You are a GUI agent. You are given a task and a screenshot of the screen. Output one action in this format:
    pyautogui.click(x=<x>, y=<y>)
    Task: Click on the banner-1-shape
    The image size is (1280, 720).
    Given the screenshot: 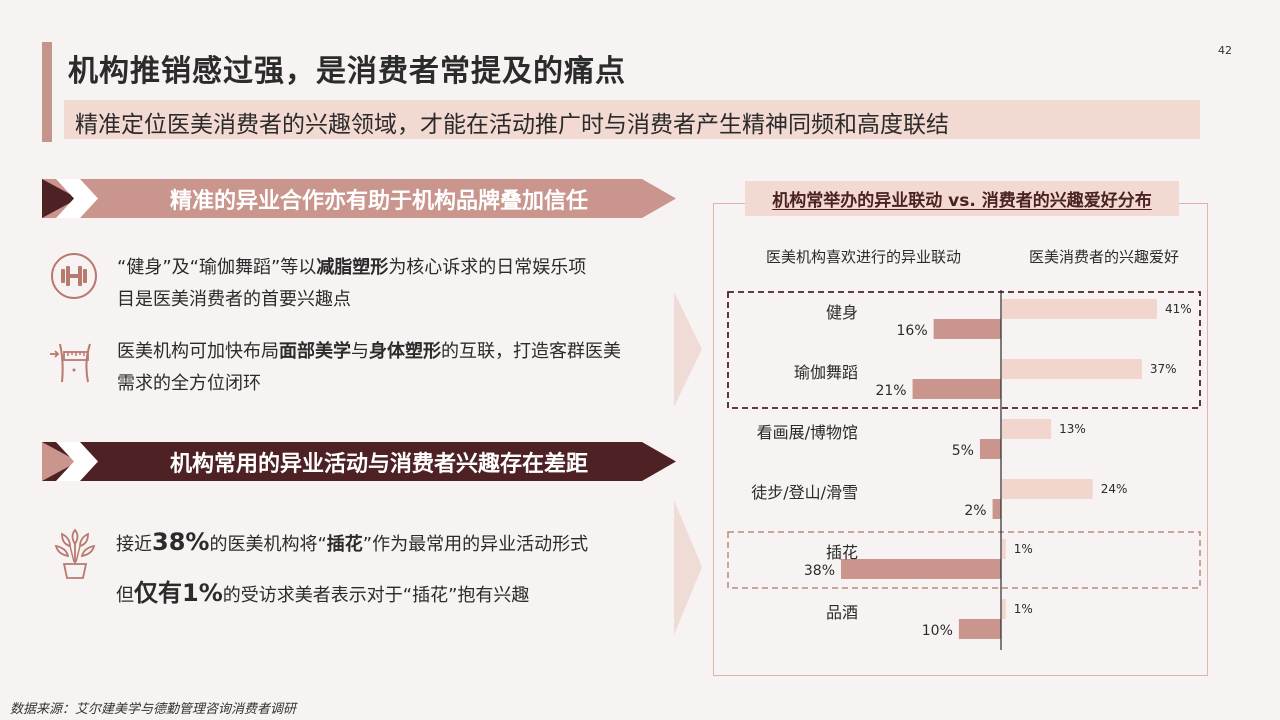 What is the action you would take?
    pyautogui.click(x=359, y=198)
    